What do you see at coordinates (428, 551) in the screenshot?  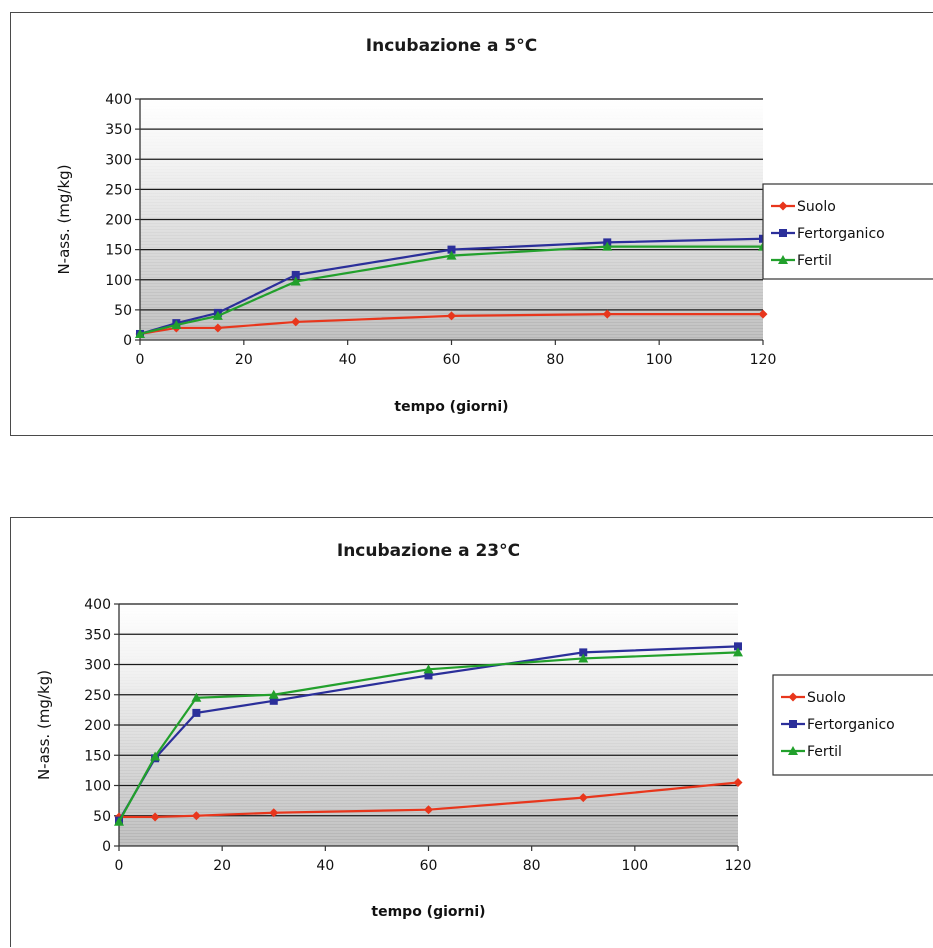 I see `chart-title: Incubazione a 23°C` at bounding box center [428, 551].